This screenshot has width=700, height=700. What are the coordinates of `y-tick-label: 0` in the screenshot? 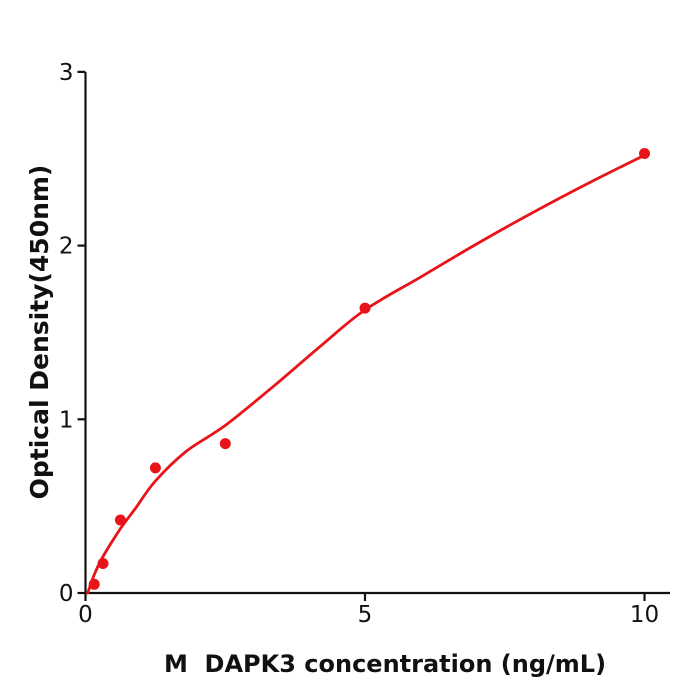 It's located at (66, 594).